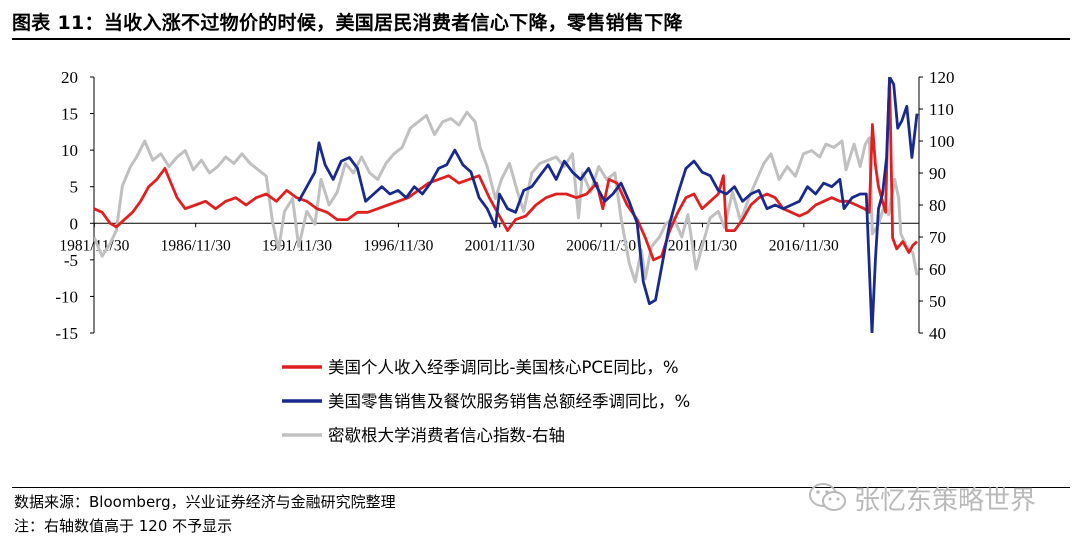  What do you see at coordinates (71, 260) in the screenshot?
I see `left-tick-label: -5` at bounding box center [71, 260].